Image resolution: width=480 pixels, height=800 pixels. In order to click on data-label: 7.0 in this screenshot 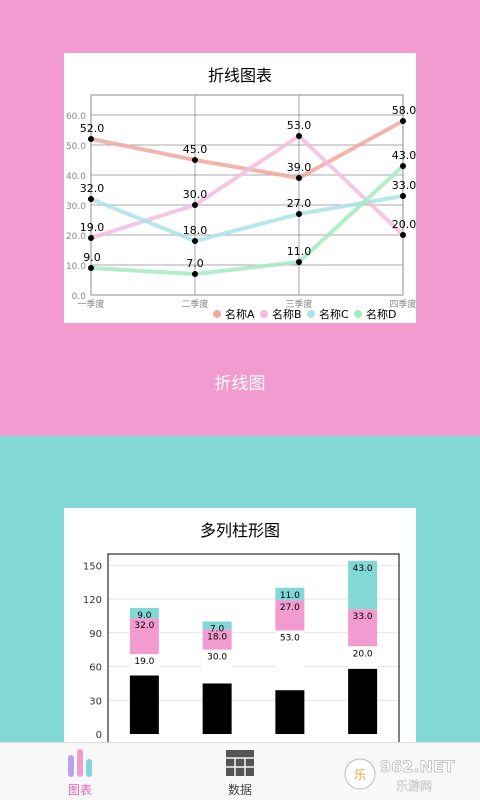, I will do `click(195, 263)`.